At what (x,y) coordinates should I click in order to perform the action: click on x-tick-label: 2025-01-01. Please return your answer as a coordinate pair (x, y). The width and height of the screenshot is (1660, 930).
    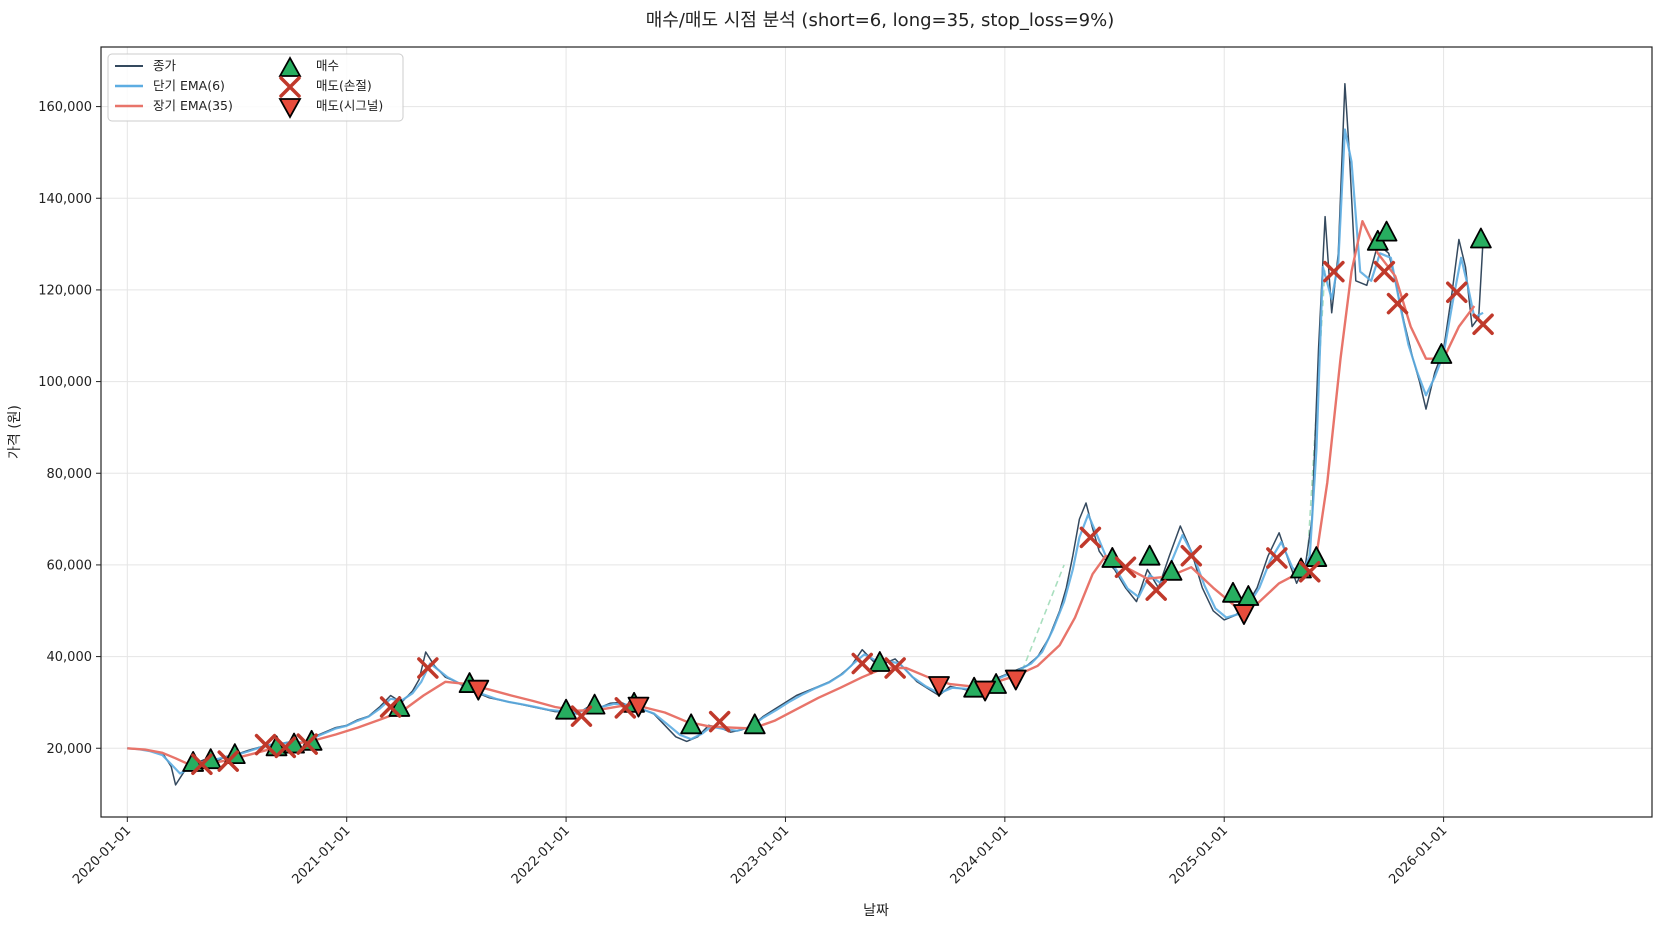
    Looking at the image, I should click on (1199, 855).